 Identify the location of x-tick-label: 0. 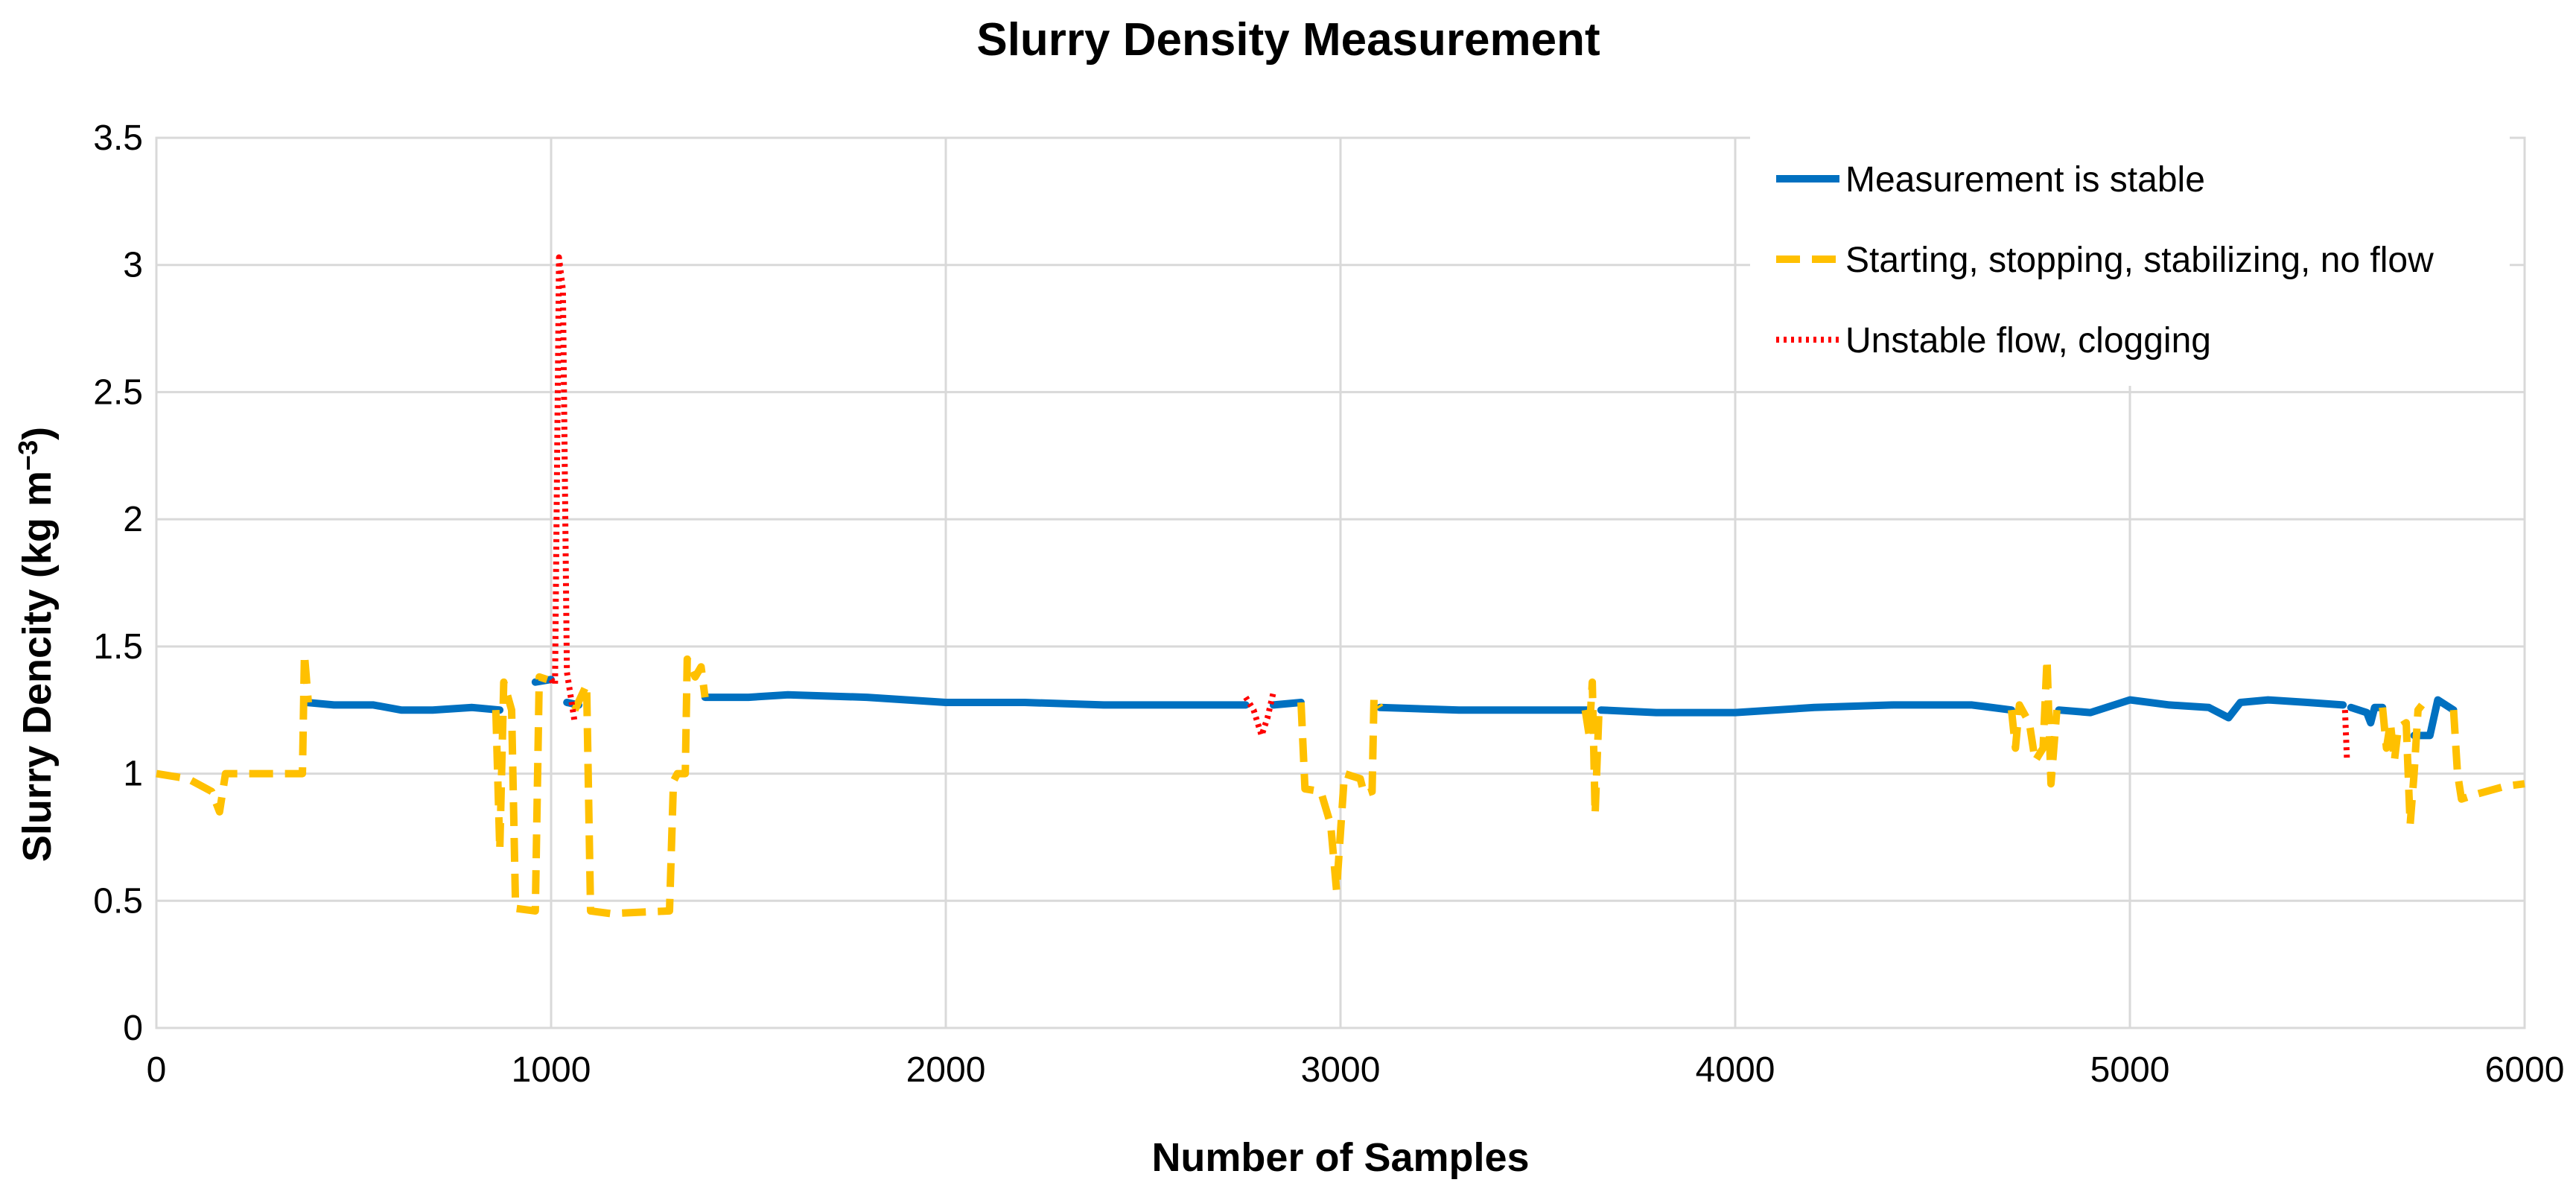
(157, 1070).